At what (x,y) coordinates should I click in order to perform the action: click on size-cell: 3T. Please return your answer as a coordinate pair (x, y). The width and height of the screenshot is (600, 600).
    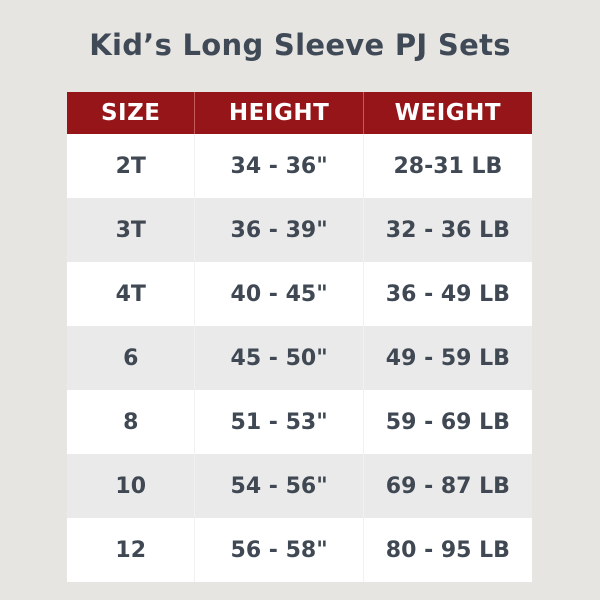
    Looking at the image, I should click on (130, 230).